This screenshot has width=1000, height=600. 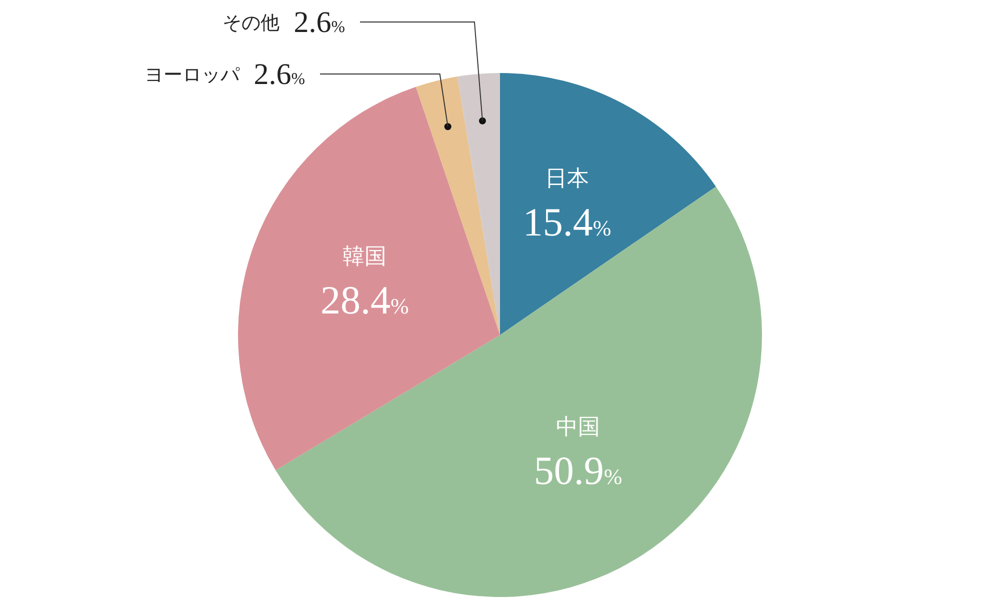 I want to click on slice-label: 中国, so click(x=578, y=427).